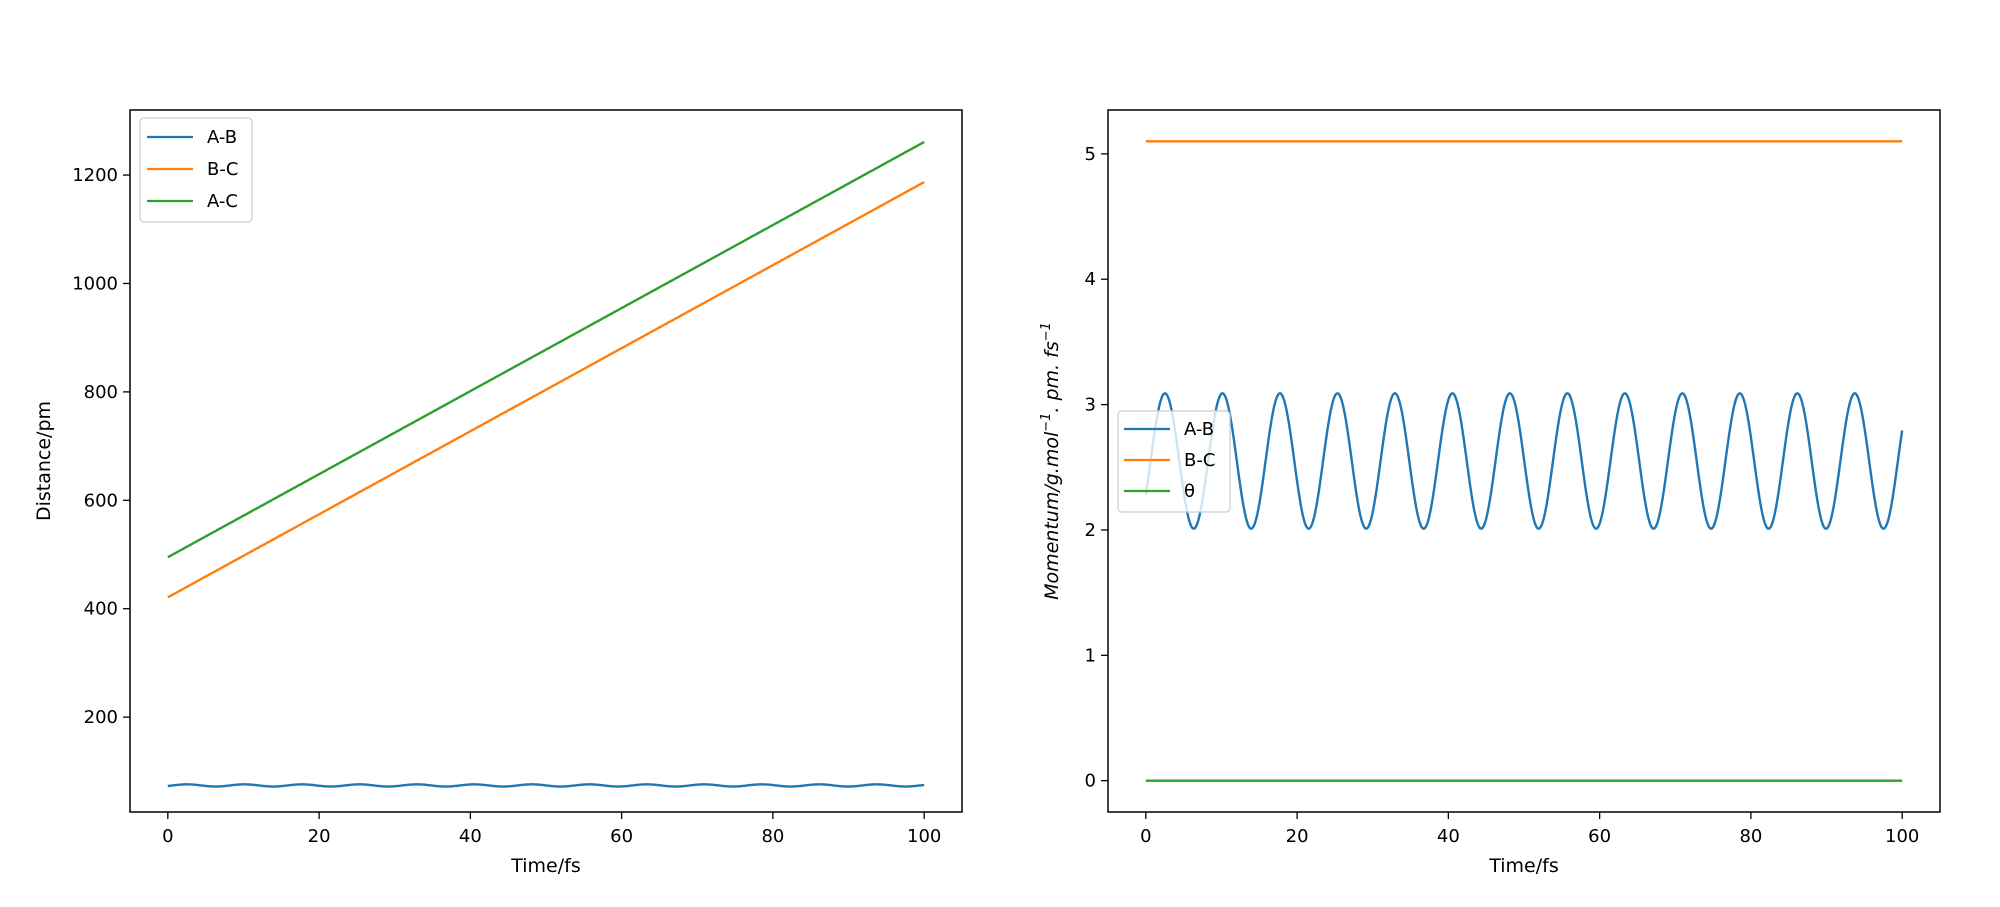  What do you see at coordinates (101, 392) in the screenshot?
I see `distance-y-tick-label-3: 800` at bounding box center [101, 392].